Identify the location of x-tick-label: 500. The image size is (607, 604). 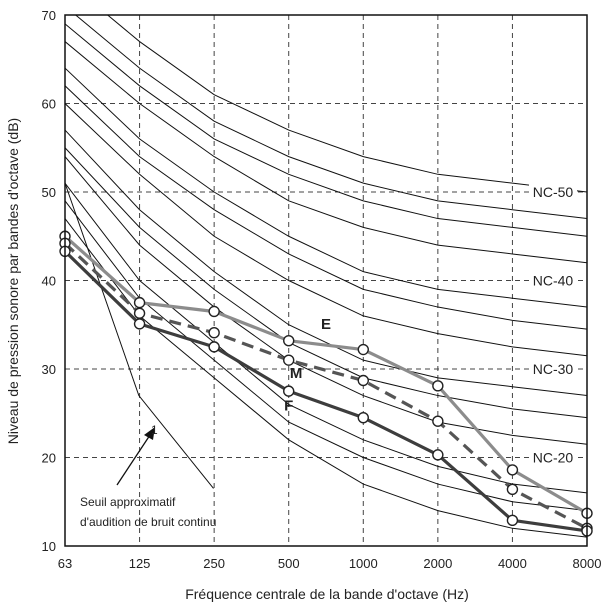
(289, 563).